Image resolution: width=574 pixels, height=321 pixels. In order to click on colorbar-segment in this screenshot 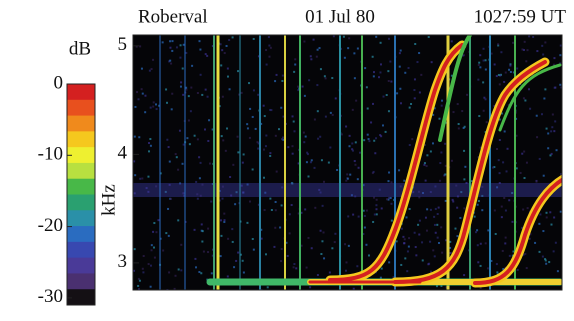, I will do `click(81, 155)`.